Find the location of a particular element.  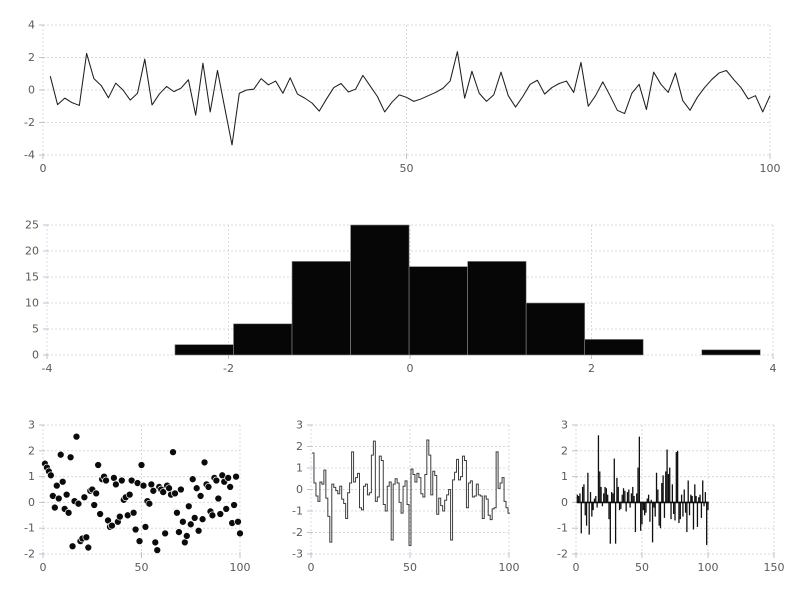

axis-tick-labels: 0 50 100 -2 -1 0 1 2 3 is located at coordinates (137, 497).